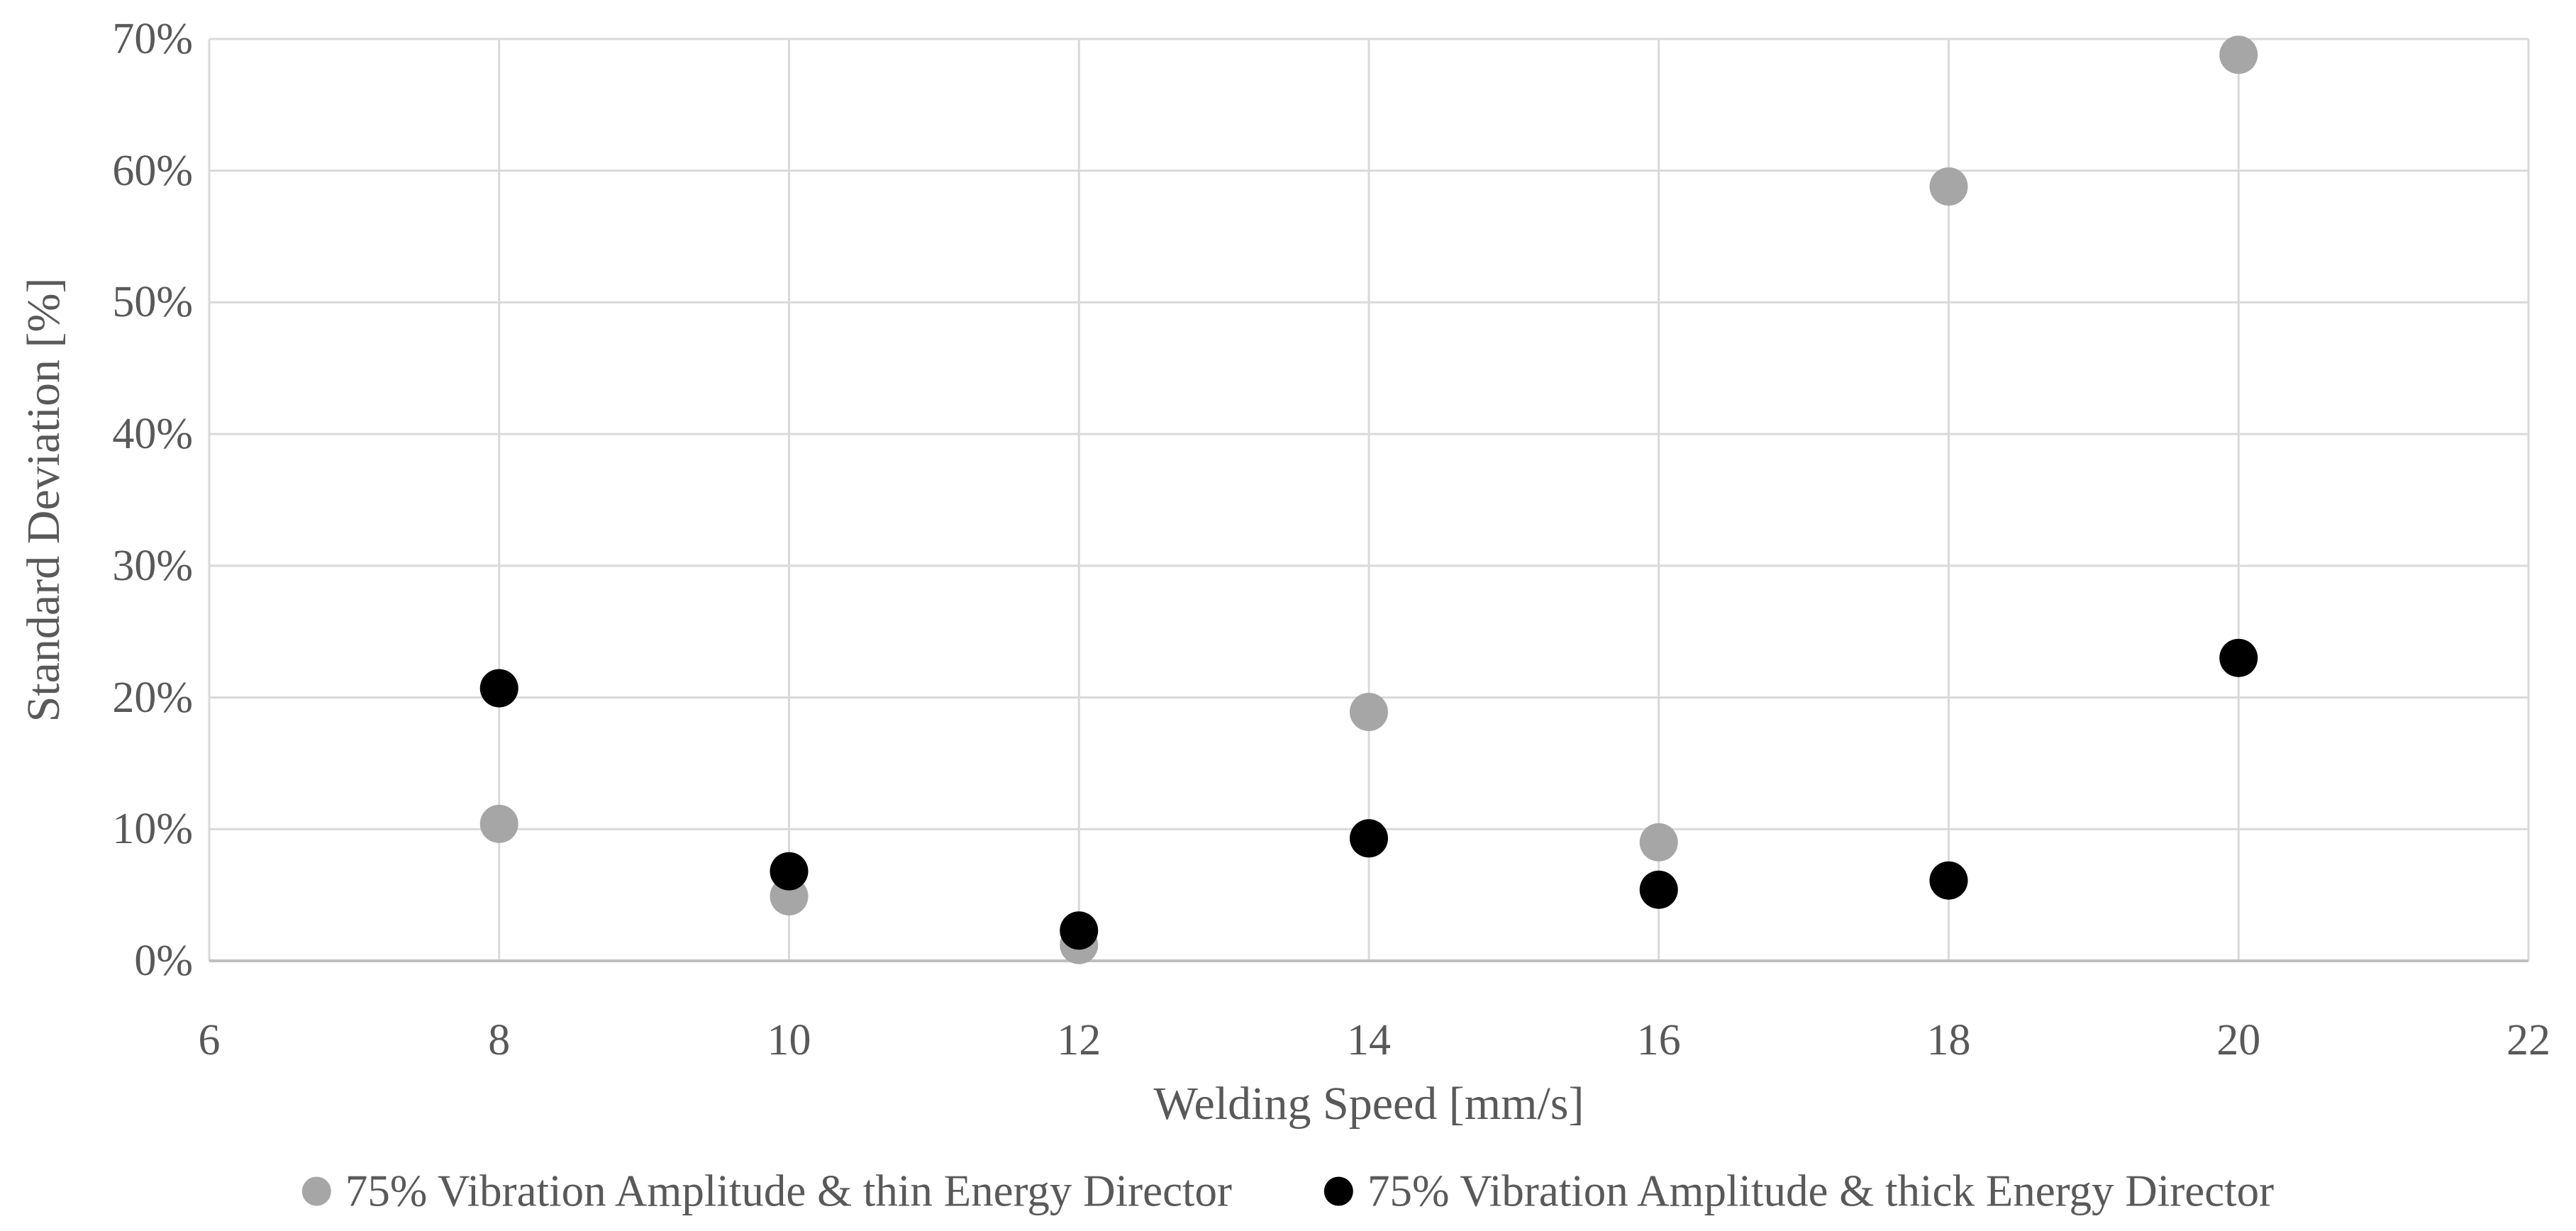 The height and width of the screenshot is (1231, 2576). What do you see at coordinates (789, 1040) in the screenshot?
I see `x-tick-label-10: 10` at bounding box center [789, 1040].